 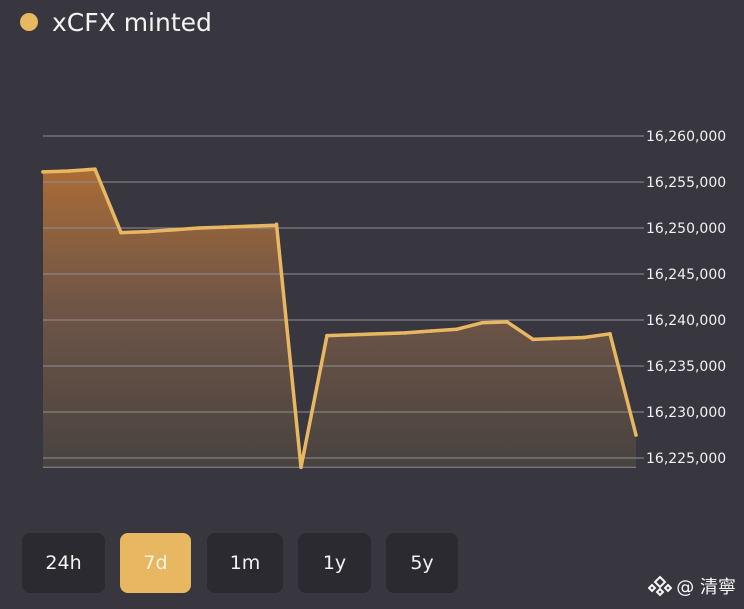 I want to click on y-tick-label: 16,230,000, so click(x=686, y=413).